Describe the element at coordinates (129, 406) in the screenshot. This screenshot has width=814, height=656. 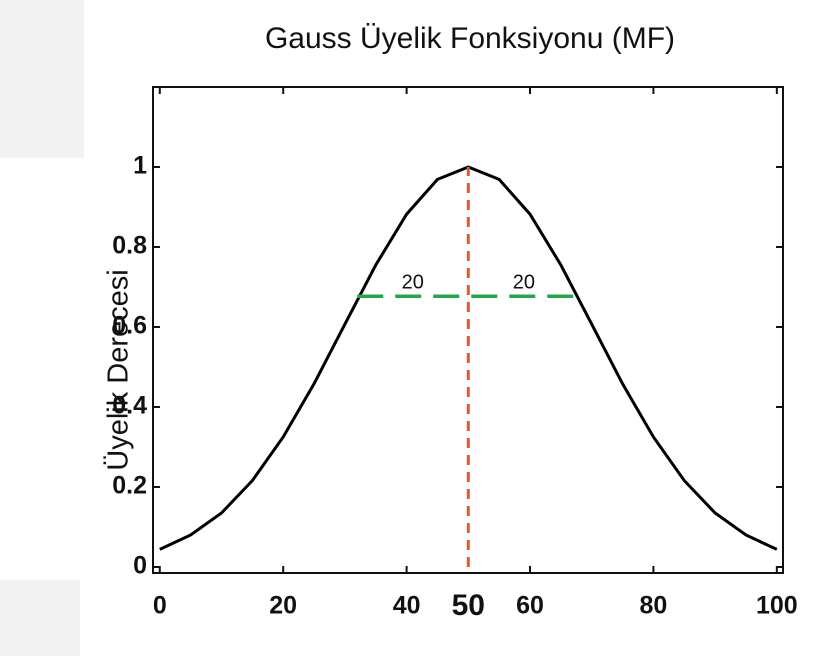
I see `y-tick-label: 0.4` at that location.